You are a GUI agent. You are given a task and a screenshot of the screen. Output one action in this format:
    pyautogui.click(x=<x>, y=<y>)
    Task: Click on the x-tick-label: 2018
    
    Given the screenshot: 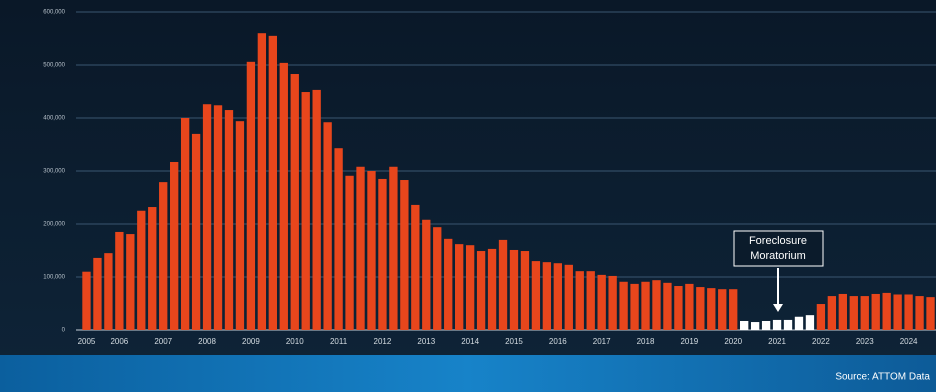 What is the action you would take?
    pyautogui.click(x=646, y=341)
    